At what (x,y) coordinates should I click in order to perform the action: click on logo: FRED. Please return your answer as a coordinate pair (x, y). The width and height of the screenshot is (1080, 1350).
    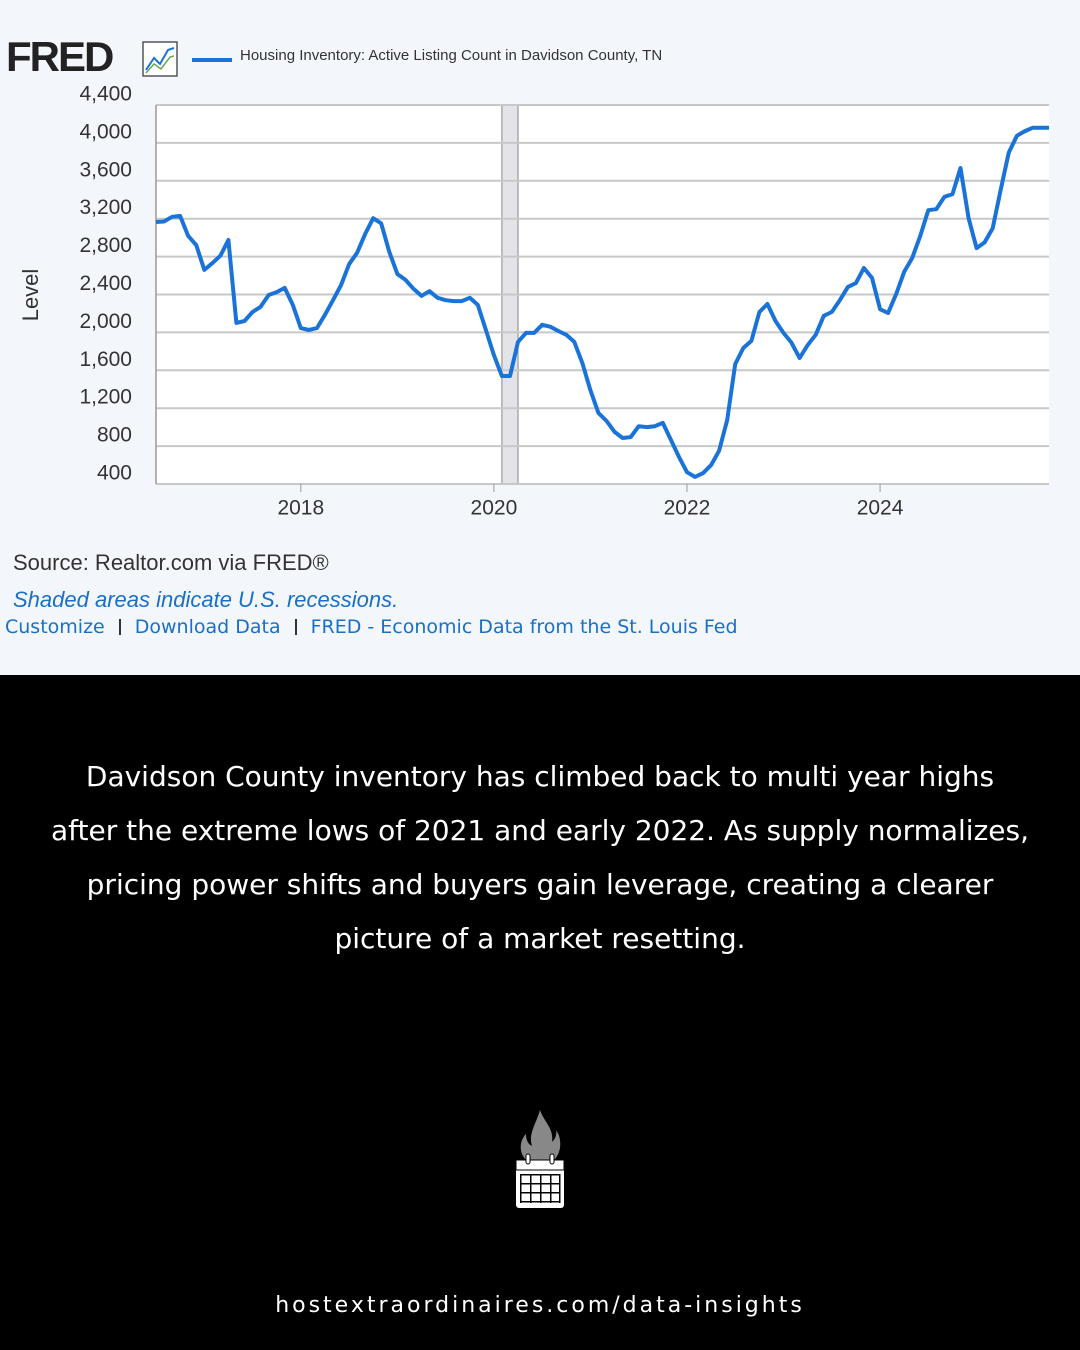
    Looking at the image, I should click on (59, 56).